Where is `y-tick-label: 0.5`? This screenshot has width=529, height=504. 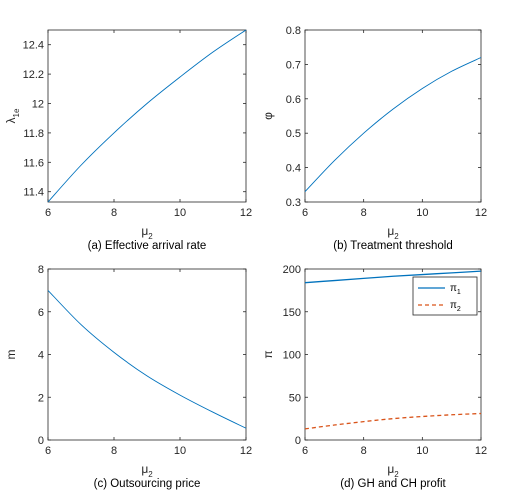 y-tick-label: 0.5 is located at coordinates (293, 134).